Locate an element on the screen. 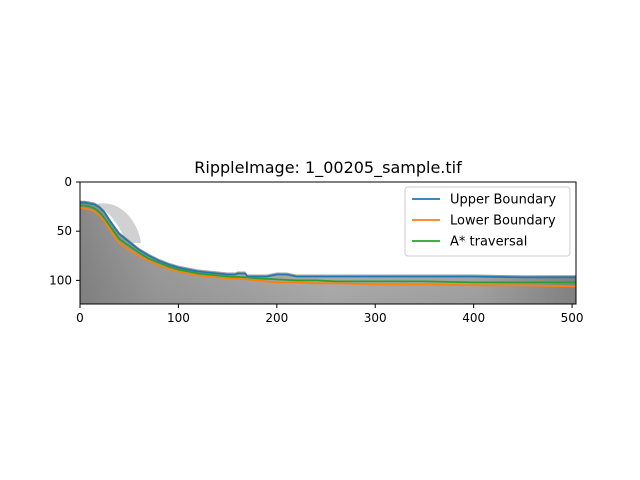 The width and height of the screenshot is (640, 480). x-tick-label: 500 is located at coordinates (572, 318).